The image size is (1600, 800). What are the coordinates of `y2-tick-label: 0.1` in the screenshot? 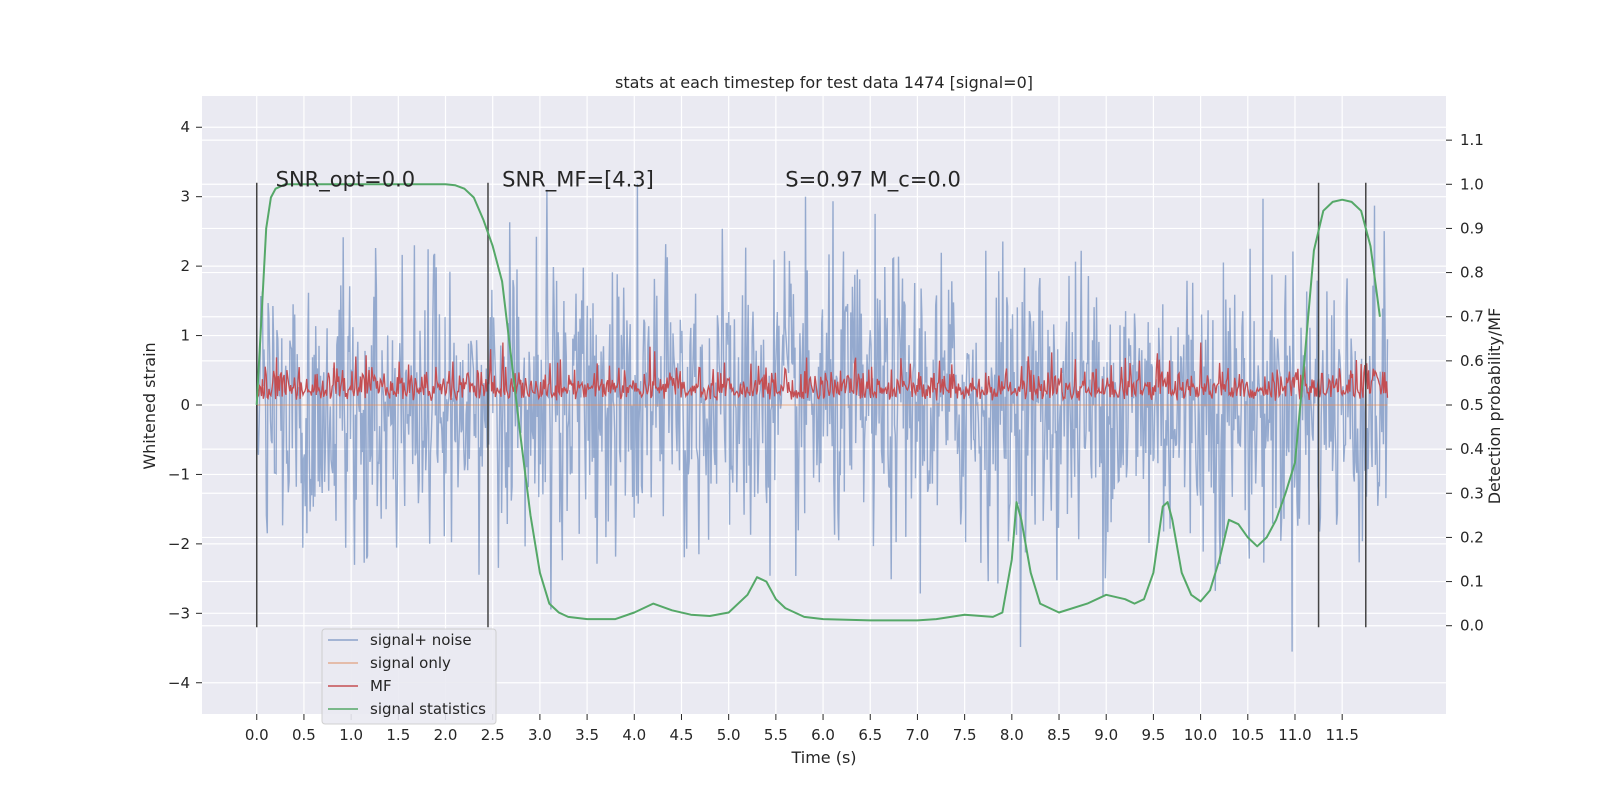 It's located at (1472, 582).